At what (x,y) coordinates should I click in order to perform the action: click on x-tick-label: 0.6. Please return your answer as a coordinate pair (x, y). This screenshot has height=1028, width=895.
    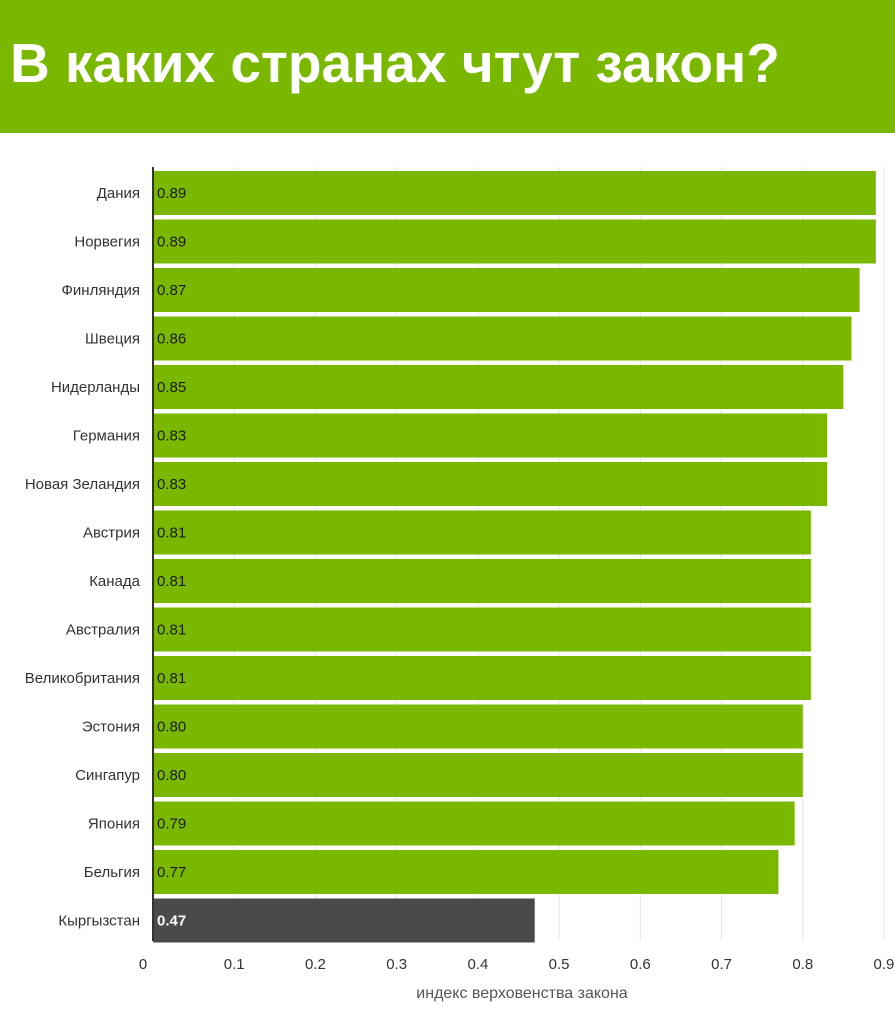
    Looking at the image, I should click on (640, 964).